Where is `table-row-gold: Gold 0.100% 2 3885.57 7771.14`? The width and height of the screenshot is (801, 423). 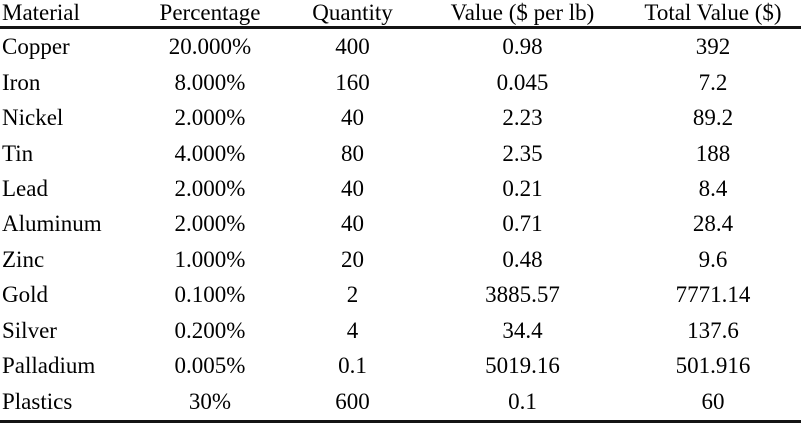 table-row-gold: Gold 0.100% 2 3885.57 7771.14 is located at coordinates (400, 295).